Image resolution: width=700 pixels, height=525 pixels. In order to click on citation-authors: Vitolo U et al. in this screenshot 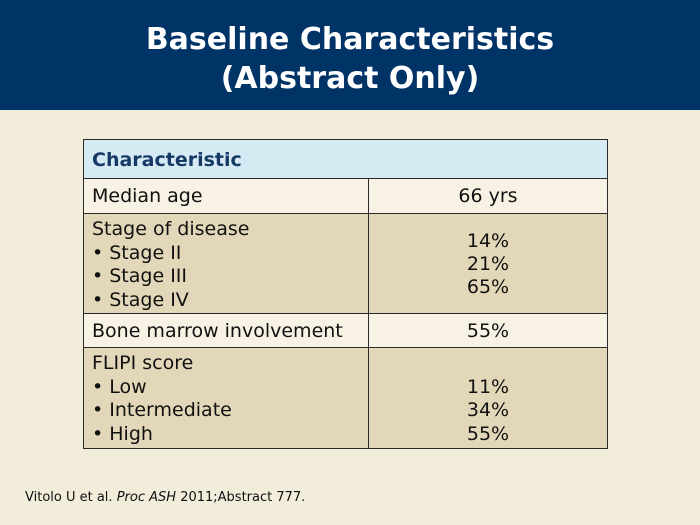, I will do `click(69, 497)`.